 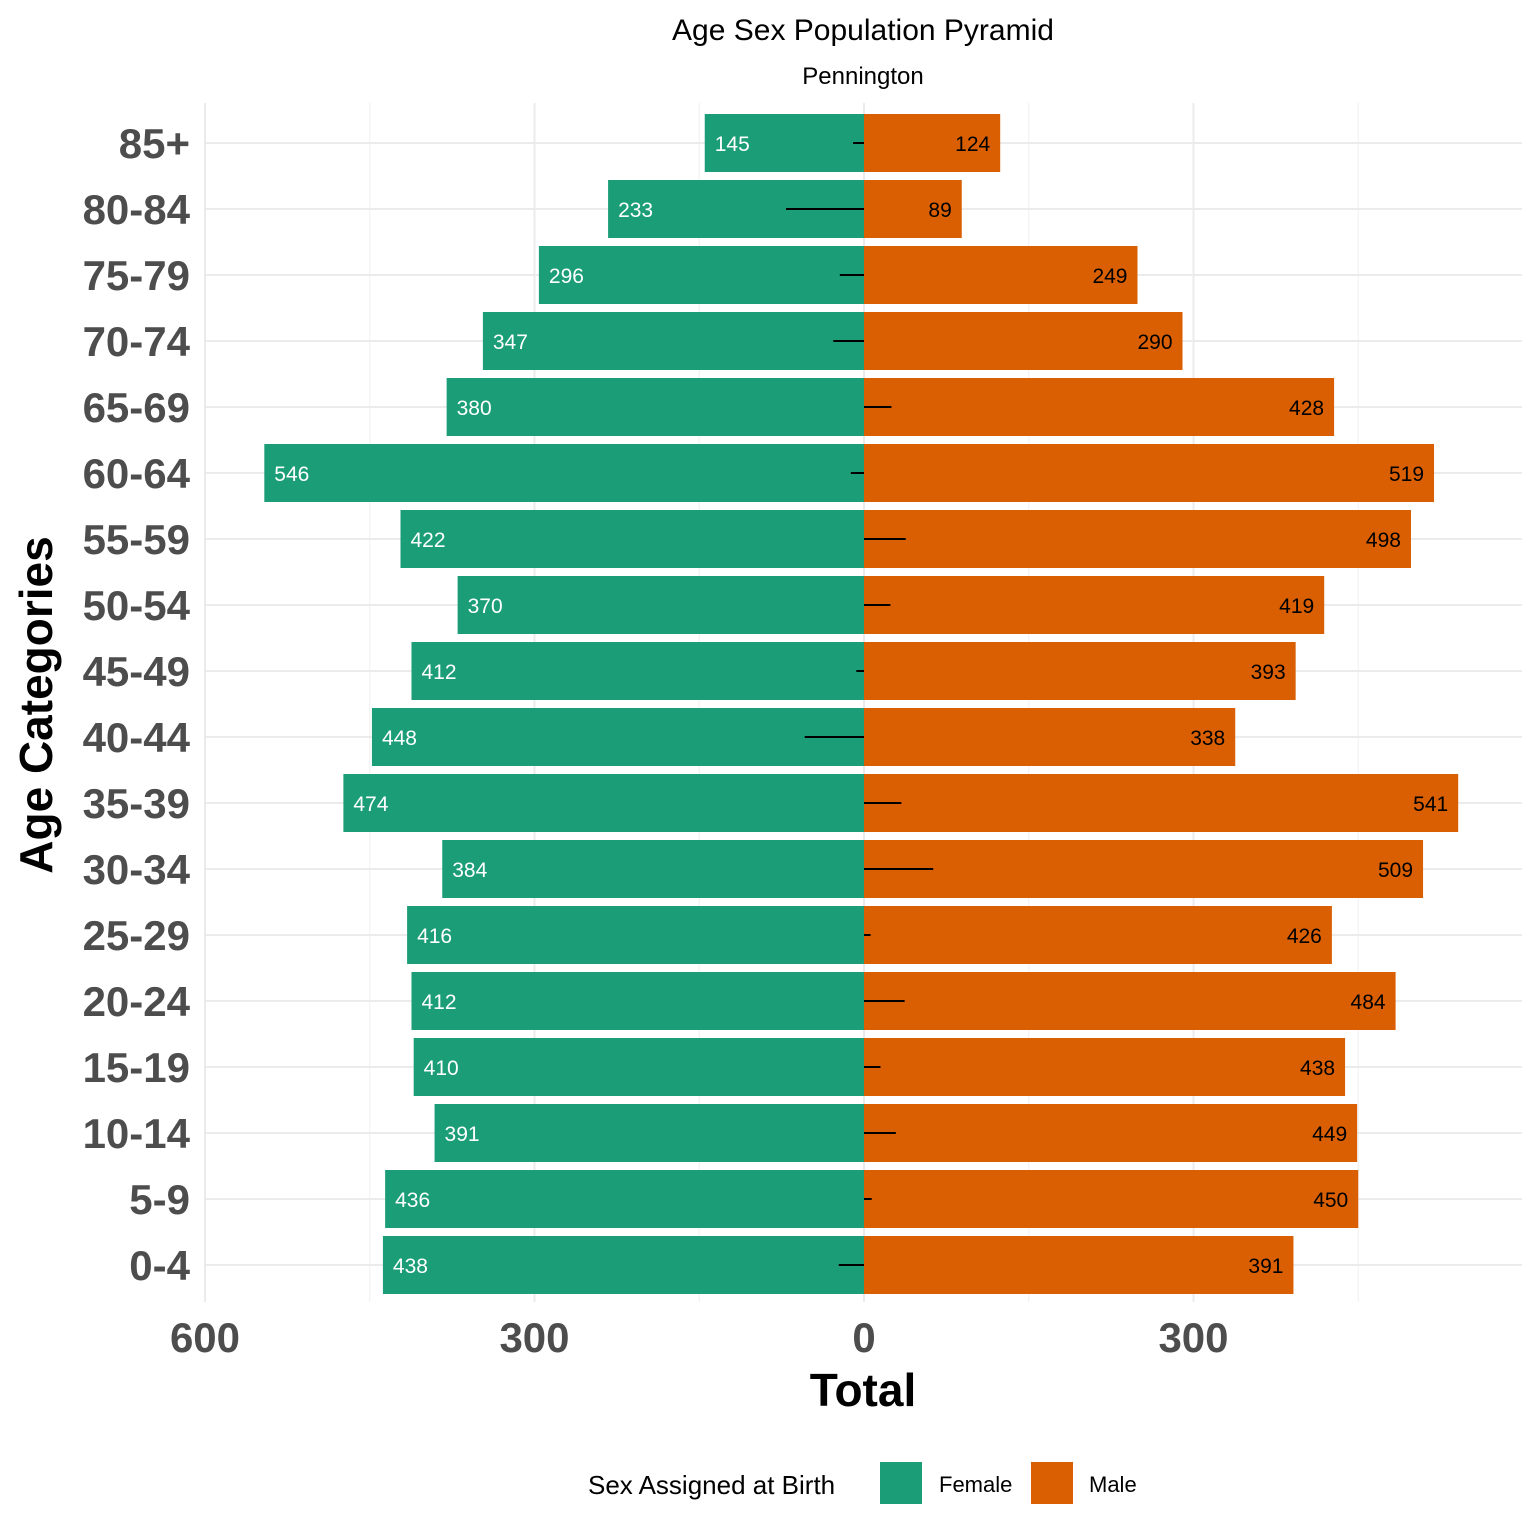 What do you see at coordinates (137, 209) in the screenshot?
I see `y-tick-label: 80-84` at bounding box center [137, 209].